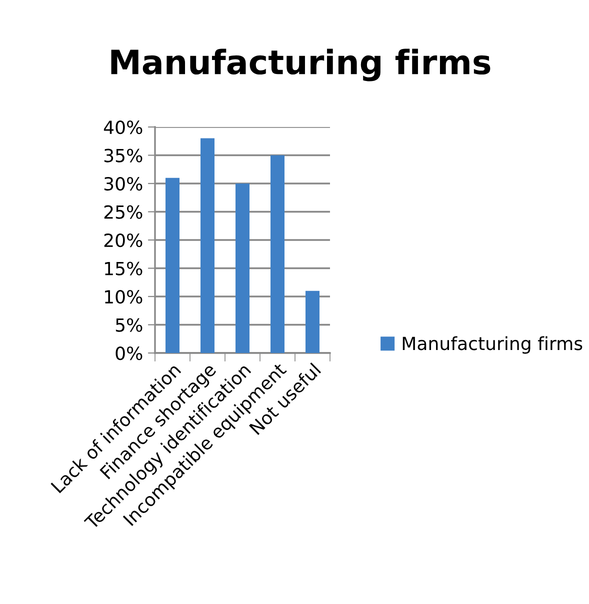 This screenshot has height=604, width=589. Describe the element at coordinates (123, 297) in the screenshot. I see `y-tick-label: 10%` at that location.